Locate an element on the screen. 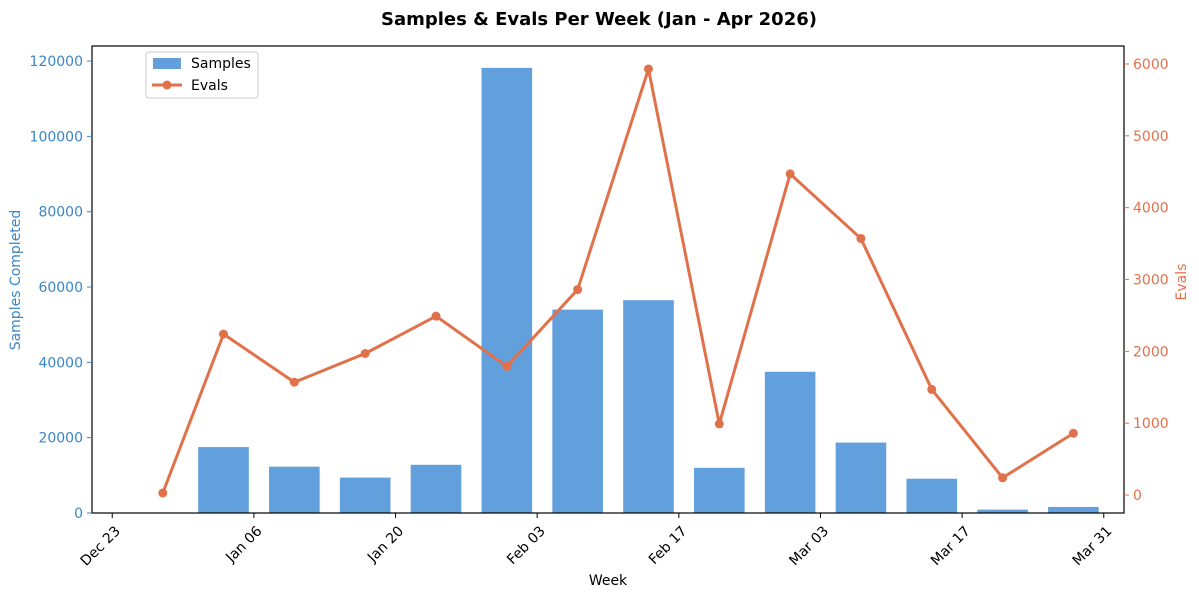 The width and height of the screenshot is (1199, 597). y-axis-right-label: Evals is located at coordinates (1182, 282).